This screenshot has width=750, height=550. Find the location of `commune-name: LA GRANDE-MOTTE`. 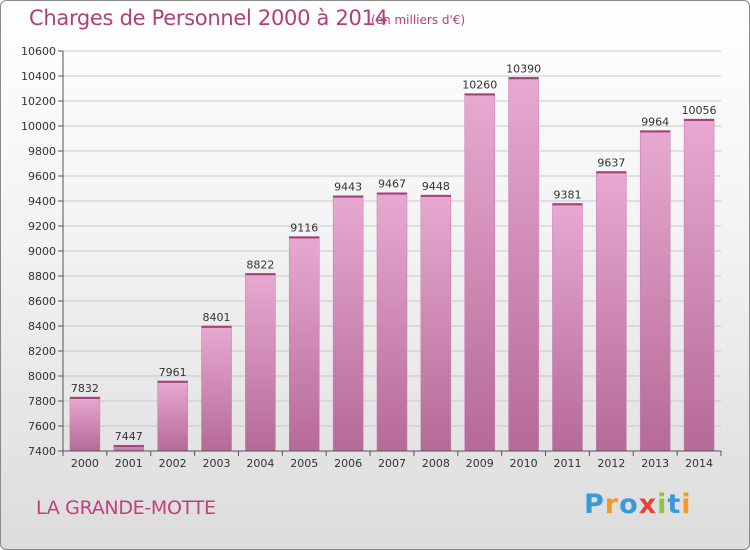

commune-name: LA GRANDE-MOTTE is located at coordinates (126, 508).